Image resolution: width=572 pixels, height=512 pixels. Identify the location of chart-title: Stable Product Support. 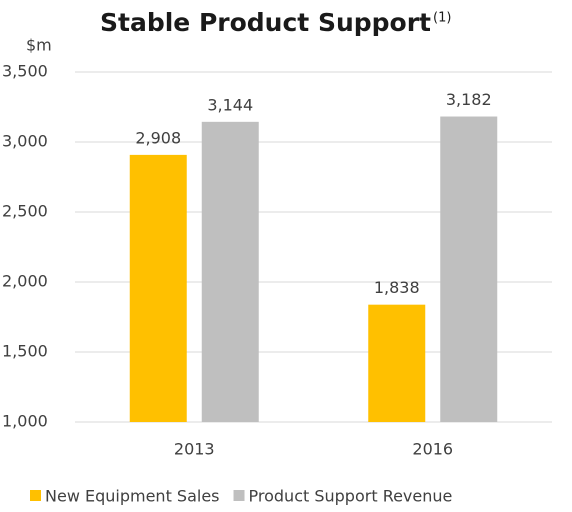
(265, 22).